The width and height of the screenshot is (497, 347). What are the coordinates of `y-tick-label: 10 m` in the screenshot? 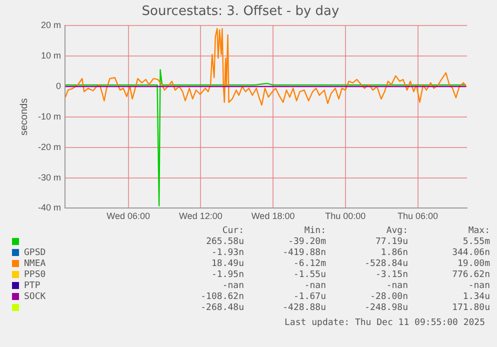 It's located at (51, 55).